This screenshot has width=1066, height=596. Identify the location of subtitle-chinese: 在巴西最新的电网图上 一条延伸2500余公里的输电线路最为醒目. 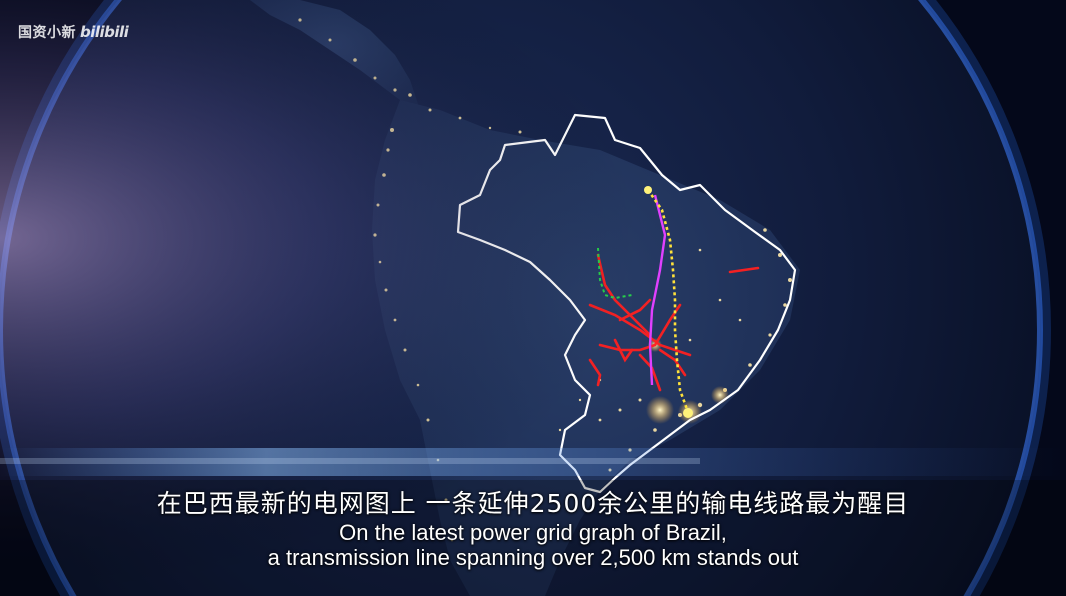
(533, 503).